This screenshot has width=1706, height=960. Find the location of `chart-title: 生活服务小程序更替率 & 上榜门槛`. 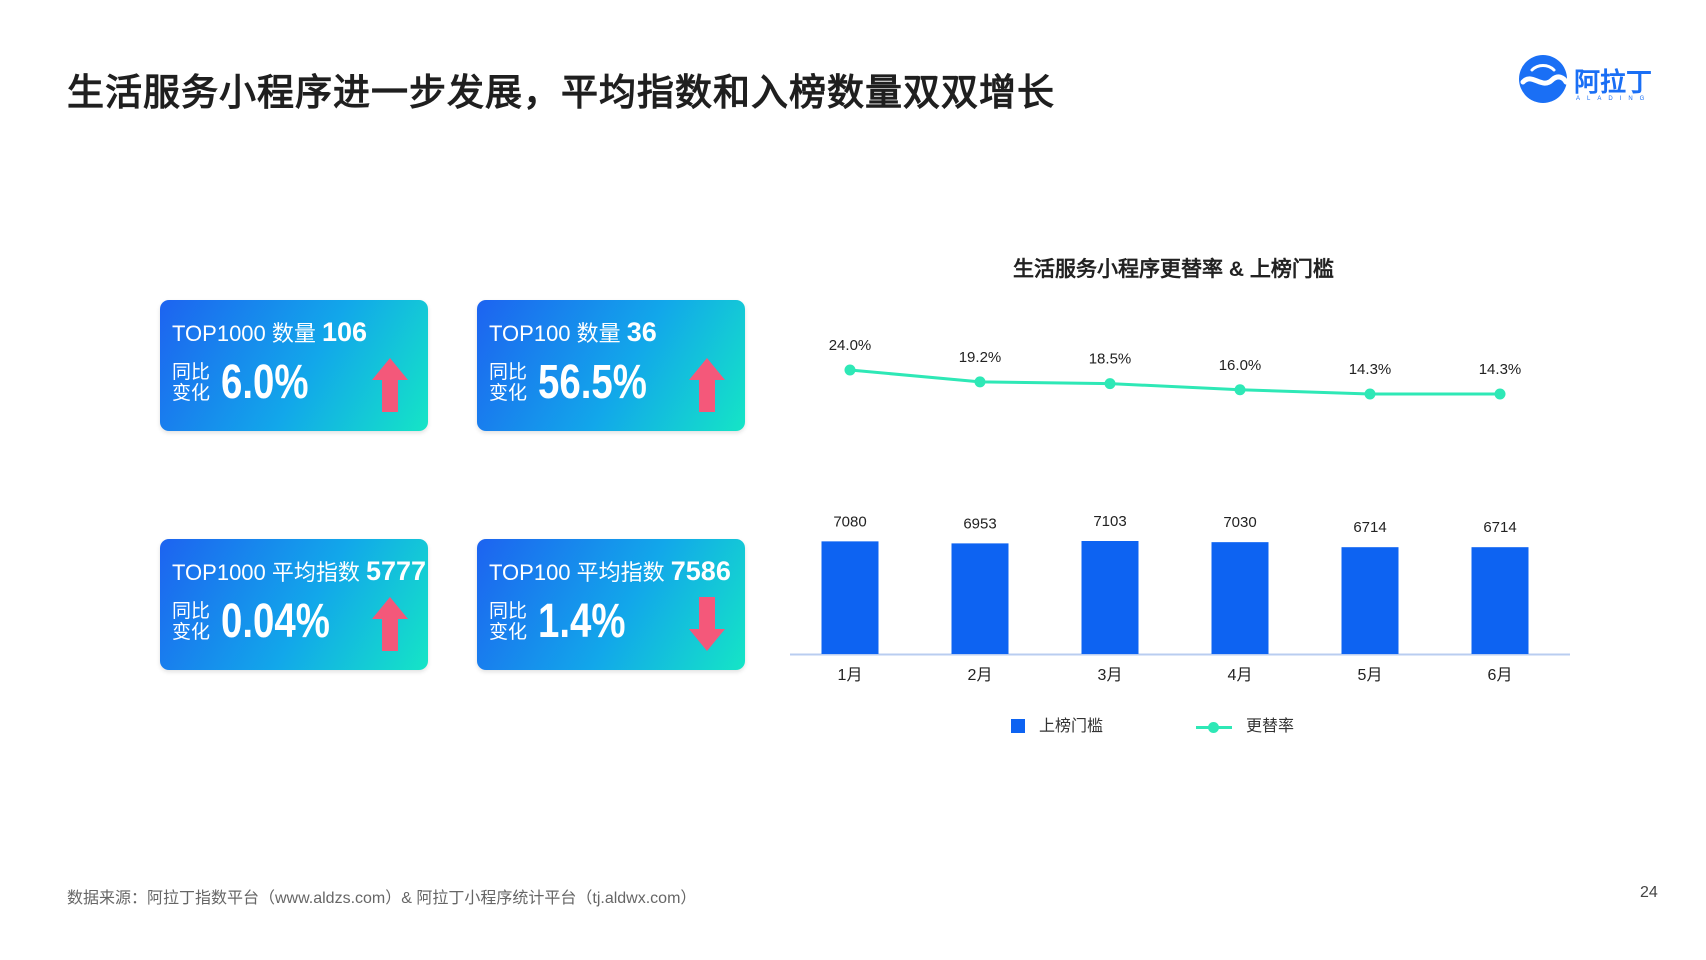

chart-title: 生活服务小程序更替率 & 上榜门槛 is located at coordinates (1173, 269).